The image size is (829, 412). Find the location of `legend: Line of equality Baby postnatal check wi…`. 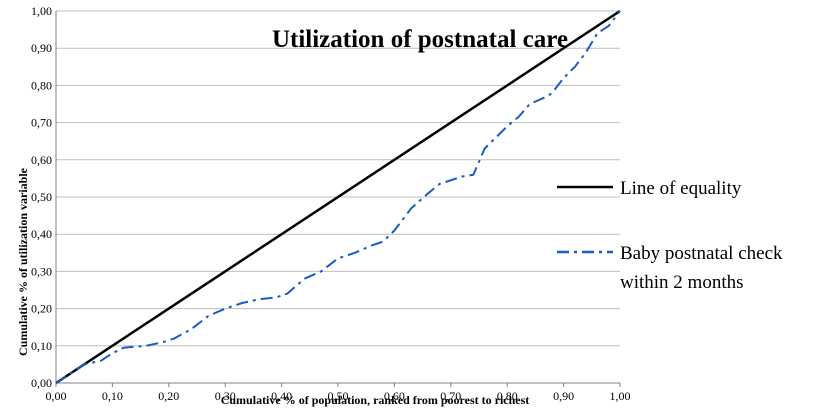

legend: Line of equality Baby postnatal check wi… is located at coordinates (670, 235).